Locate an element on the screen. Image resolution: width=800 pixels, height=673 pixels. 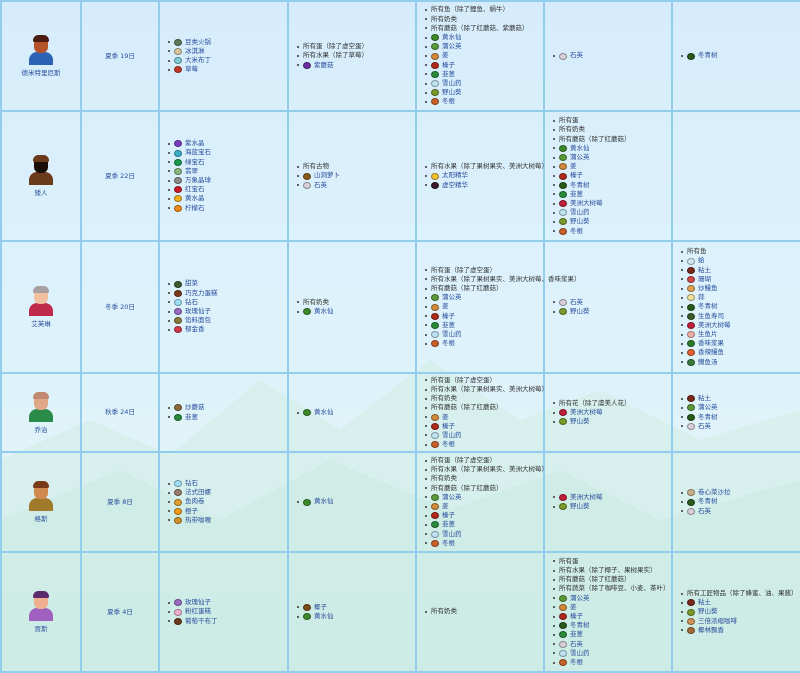
item-link: 炒鳗鱼 is located at coordinates (708, 288).